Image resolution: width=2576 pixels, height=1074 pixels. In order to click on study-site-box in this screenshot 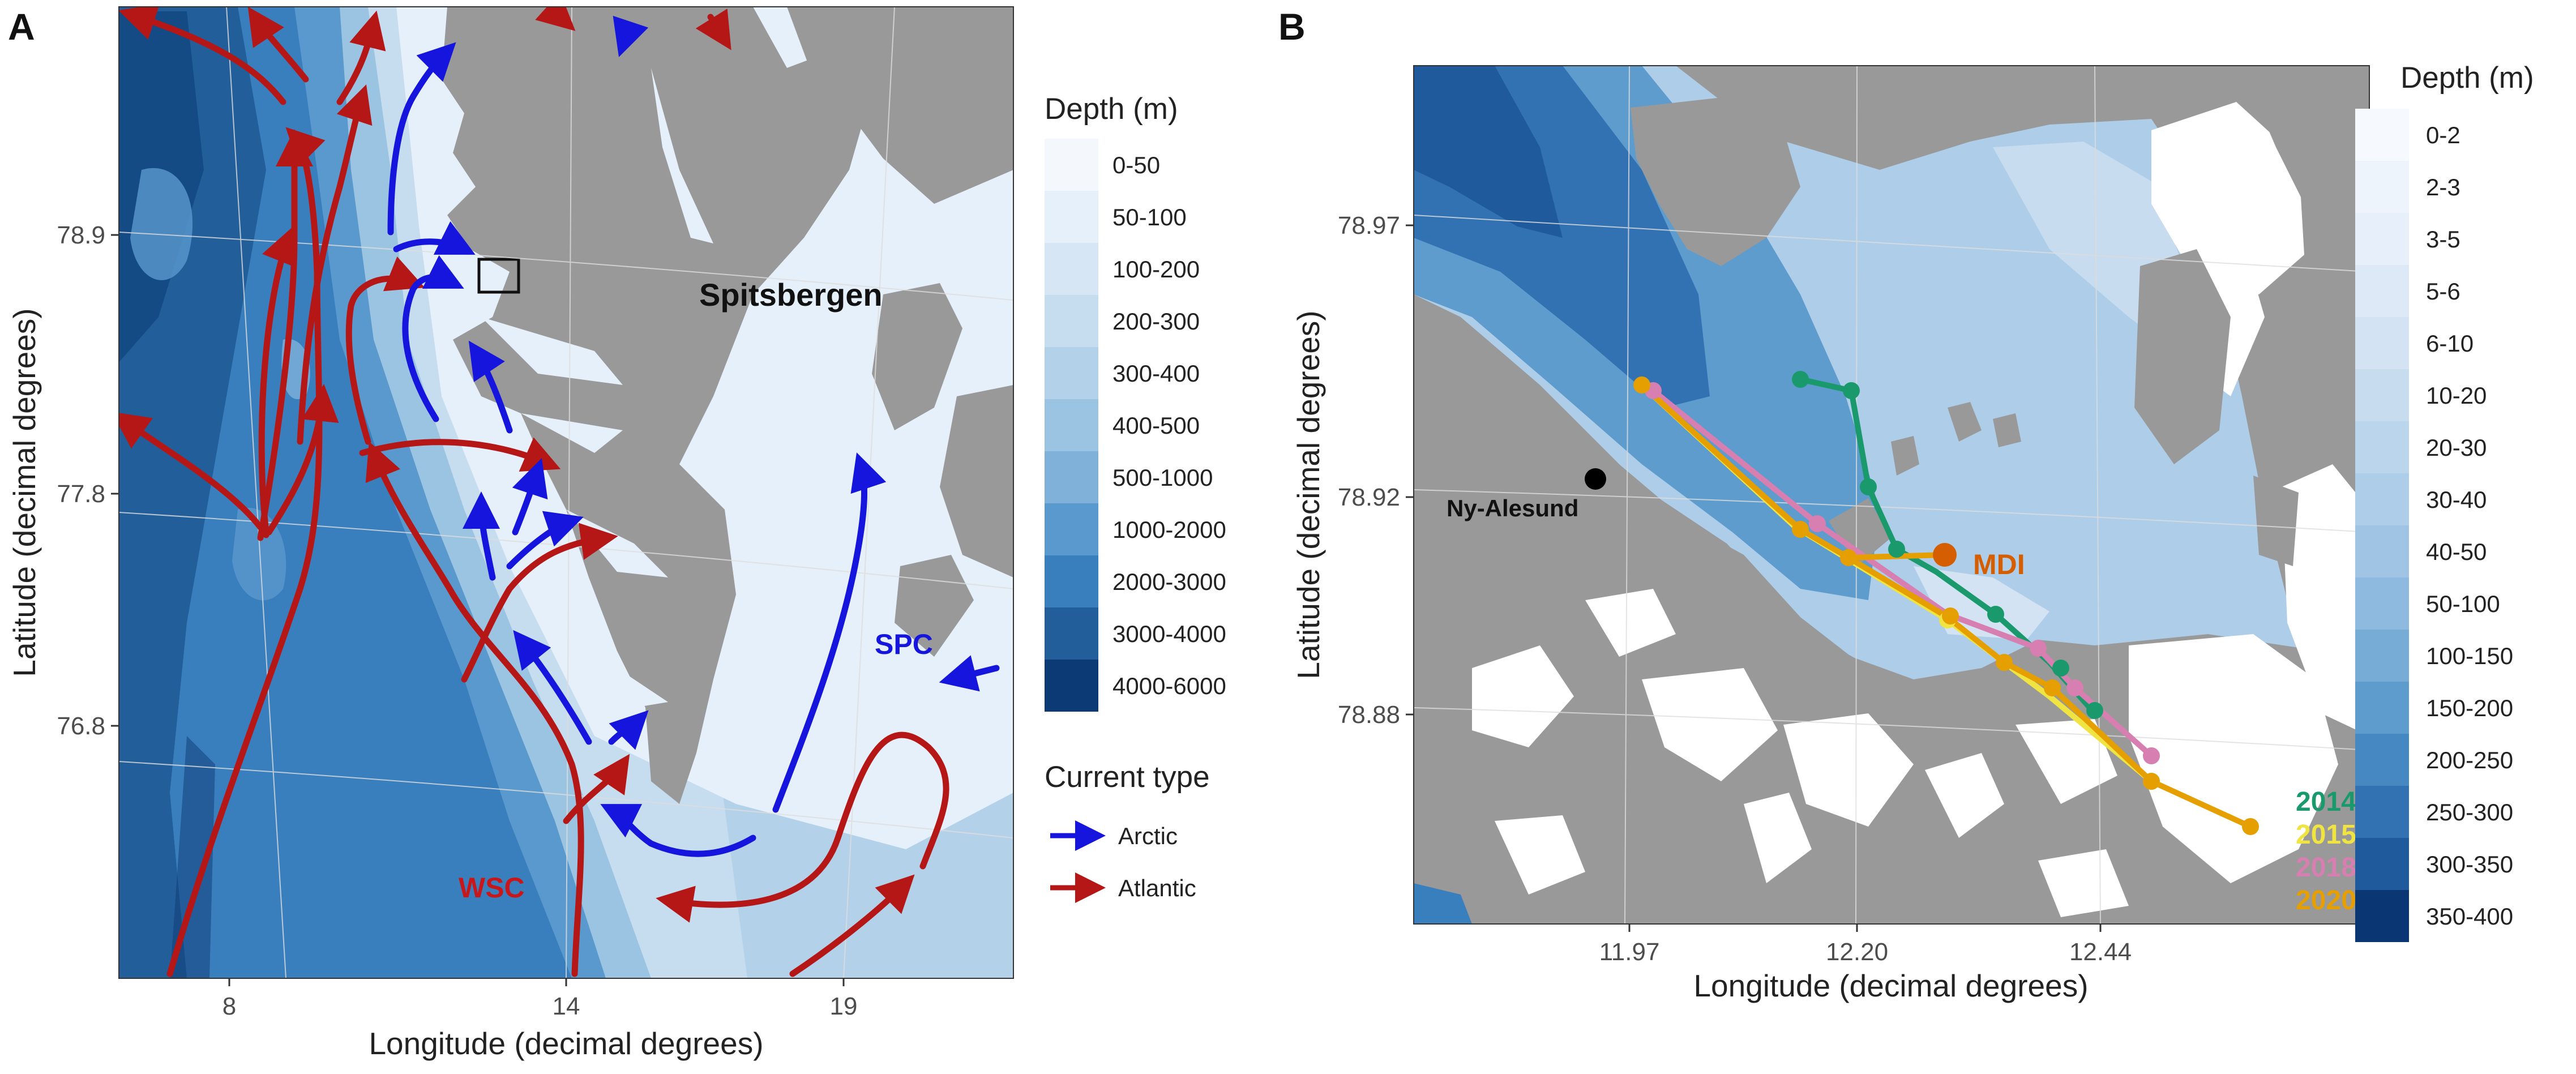, I will do `click(498, 276)`.